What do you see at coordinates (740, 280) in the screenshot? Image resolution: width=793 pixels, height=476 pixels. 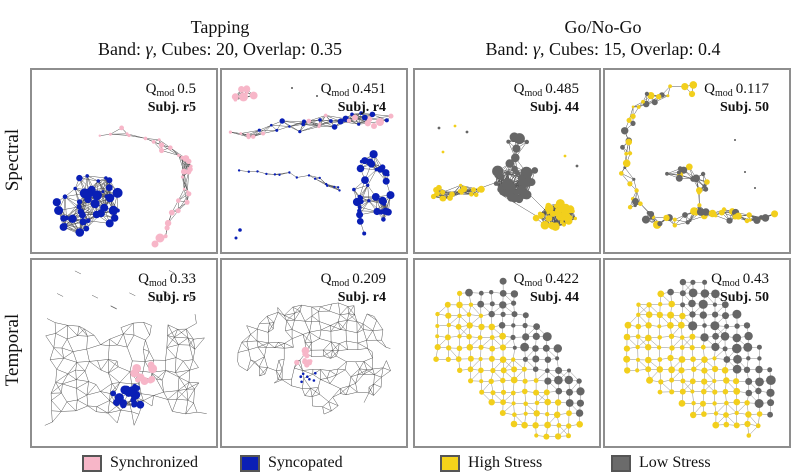 I see `qmod-label: Qmod 0.43` at bounding box center [740, 280].